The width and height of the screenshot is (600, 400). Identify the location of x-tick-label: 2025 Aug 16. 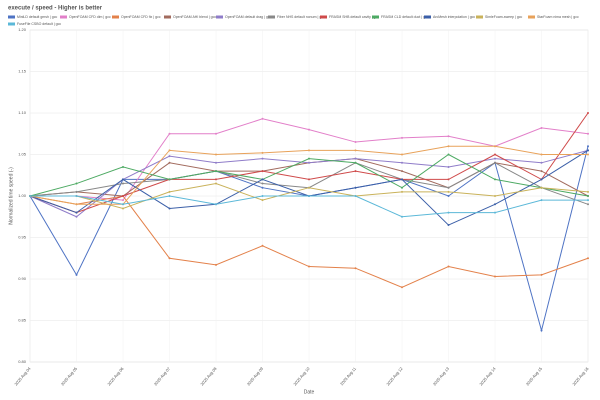
(580, 376).